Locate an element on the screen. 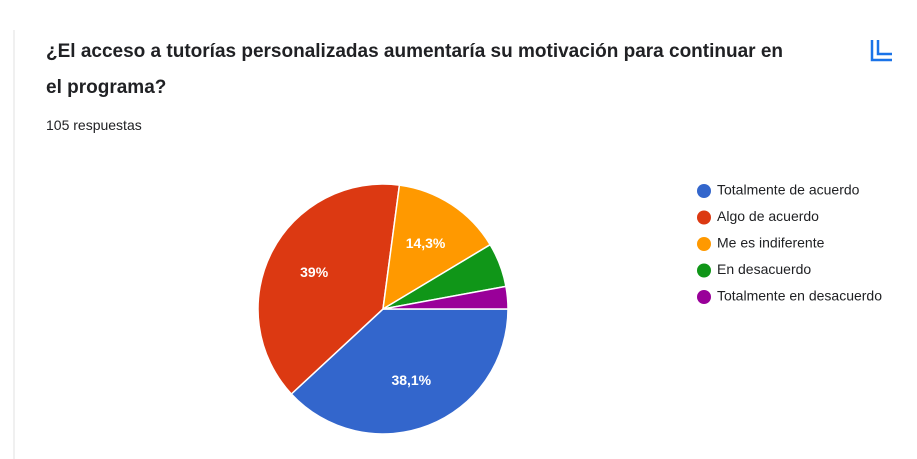  slice-label: 14,3% is located at coordinates (426, 243).